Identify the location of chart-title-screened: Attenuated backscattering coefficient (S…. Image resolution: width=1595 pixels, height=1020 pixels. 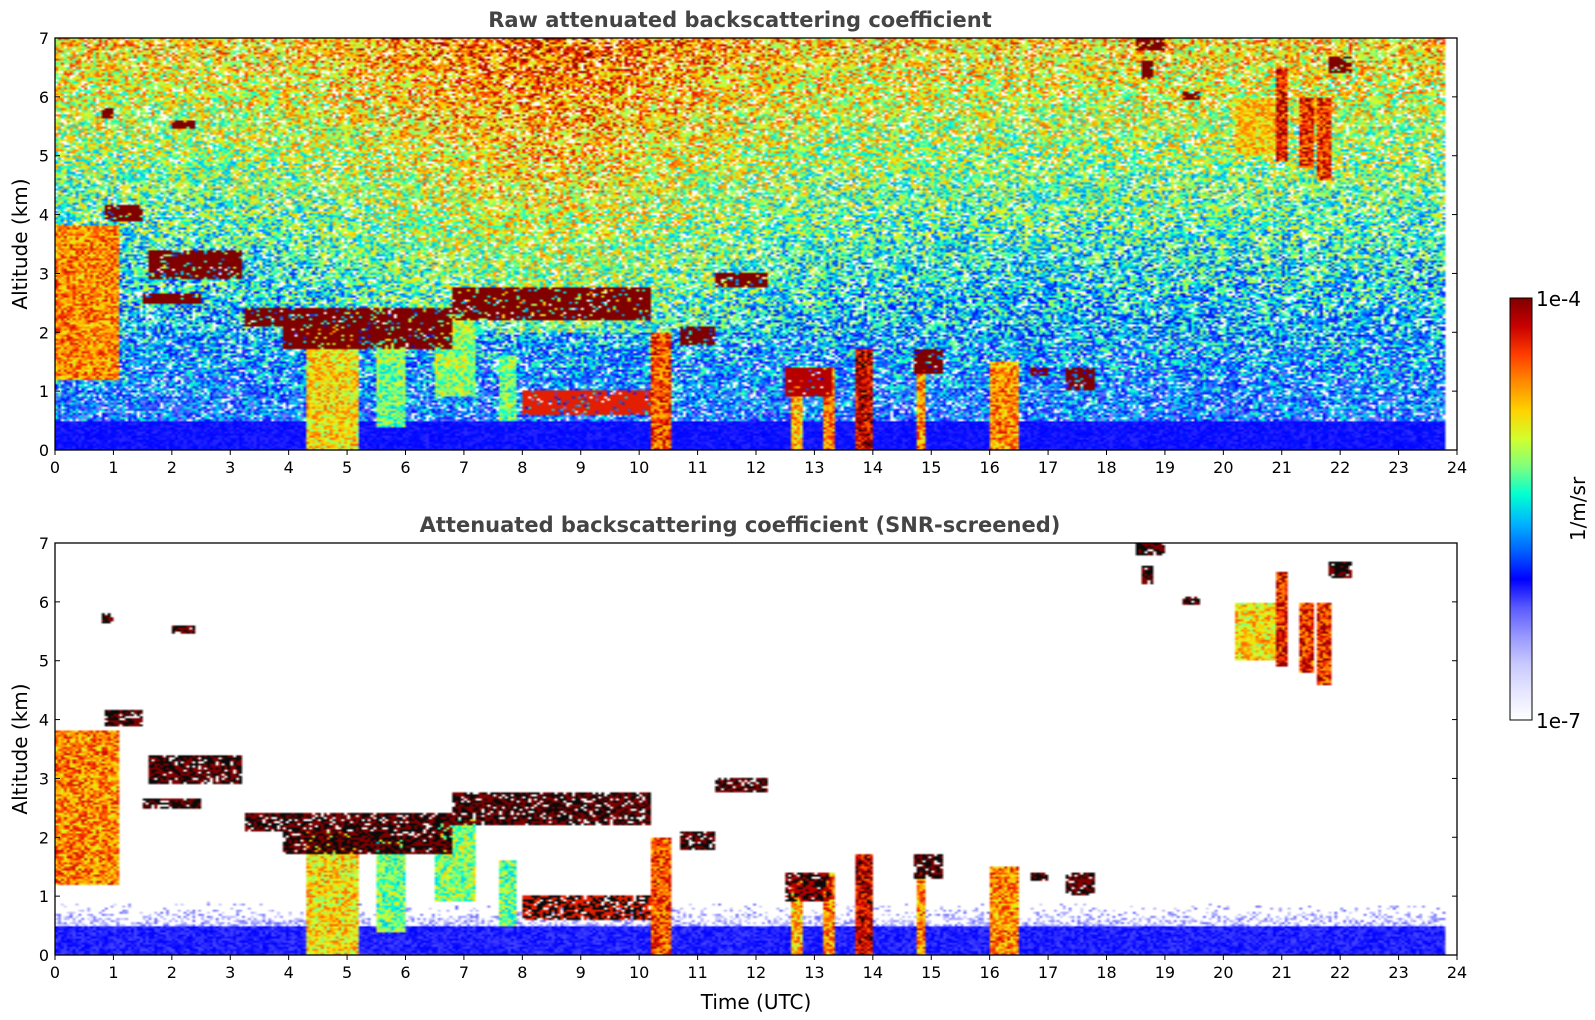
(740, 525).